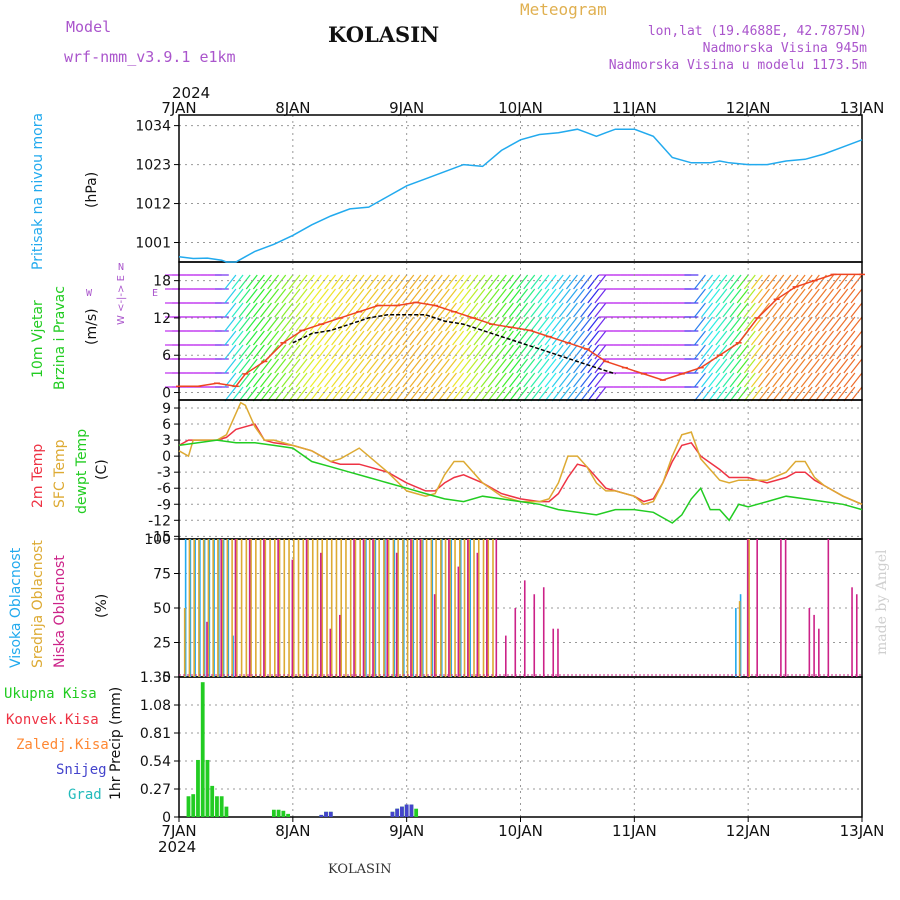  Describe the element at coordinates (520, 108) in the screenshot. I see `x-tick-label-top: 10JAN` at that location.